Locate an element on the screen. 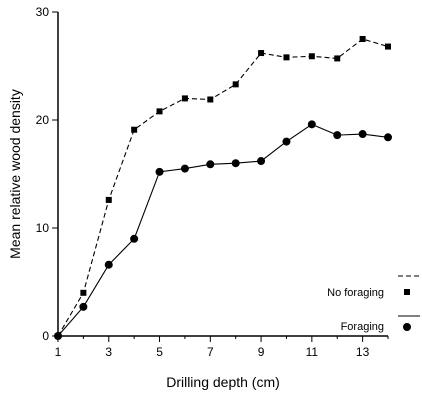 The image size is (422, 403). x-tick-label: 1 is located at coordinates (58, 352).